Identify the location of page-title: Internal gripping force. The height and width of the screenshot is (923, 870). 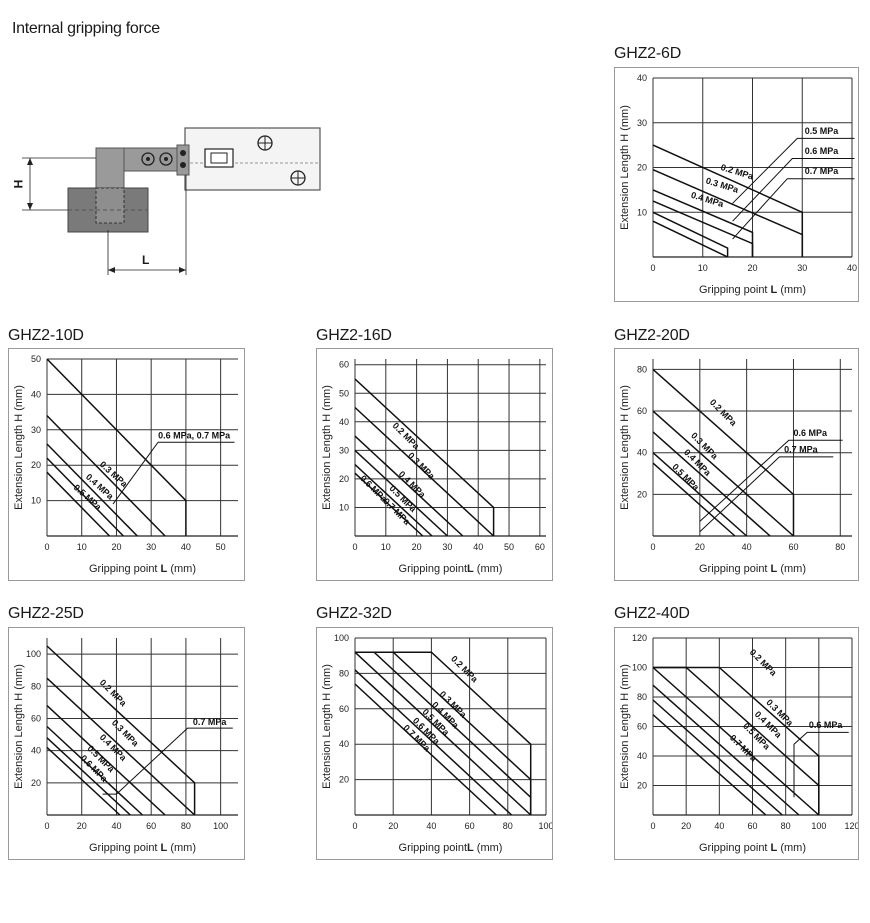
(86, 28).